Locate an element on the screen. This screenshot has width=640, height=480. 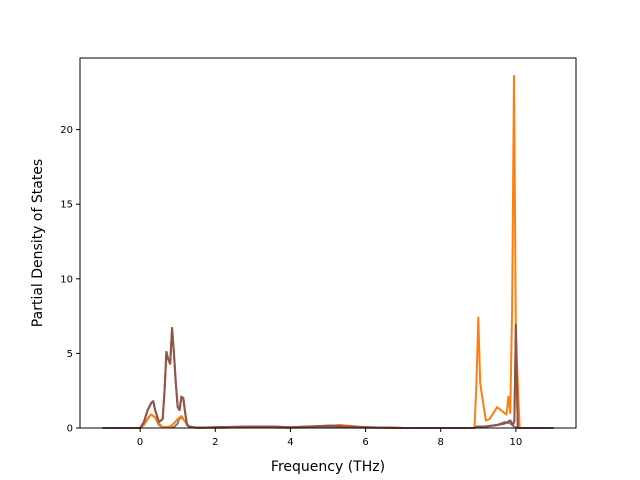
x-tick-label: 2 is located at coordinates (215, 442).